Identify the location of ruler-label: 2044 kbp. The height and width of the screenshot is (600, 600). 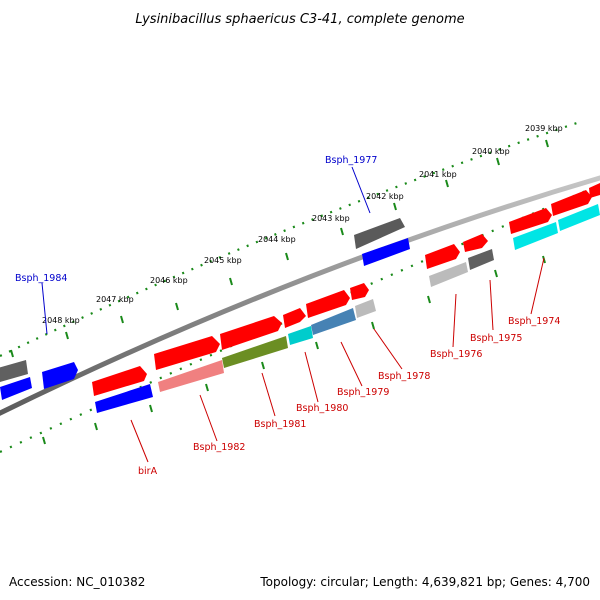
(277, 239).